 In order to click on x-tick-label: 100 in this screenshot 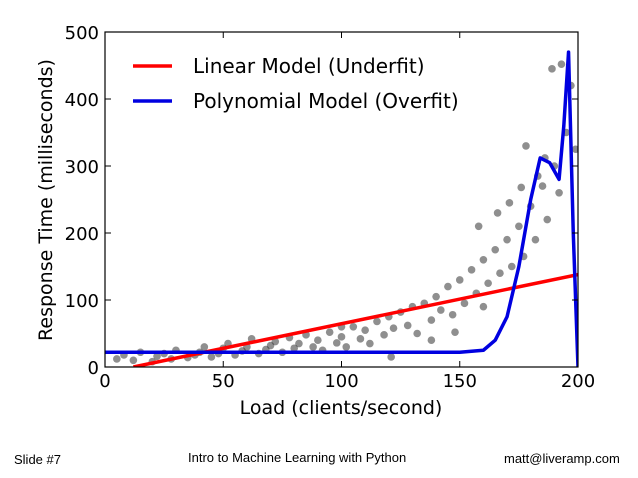, I will do `click(341, 381)`.